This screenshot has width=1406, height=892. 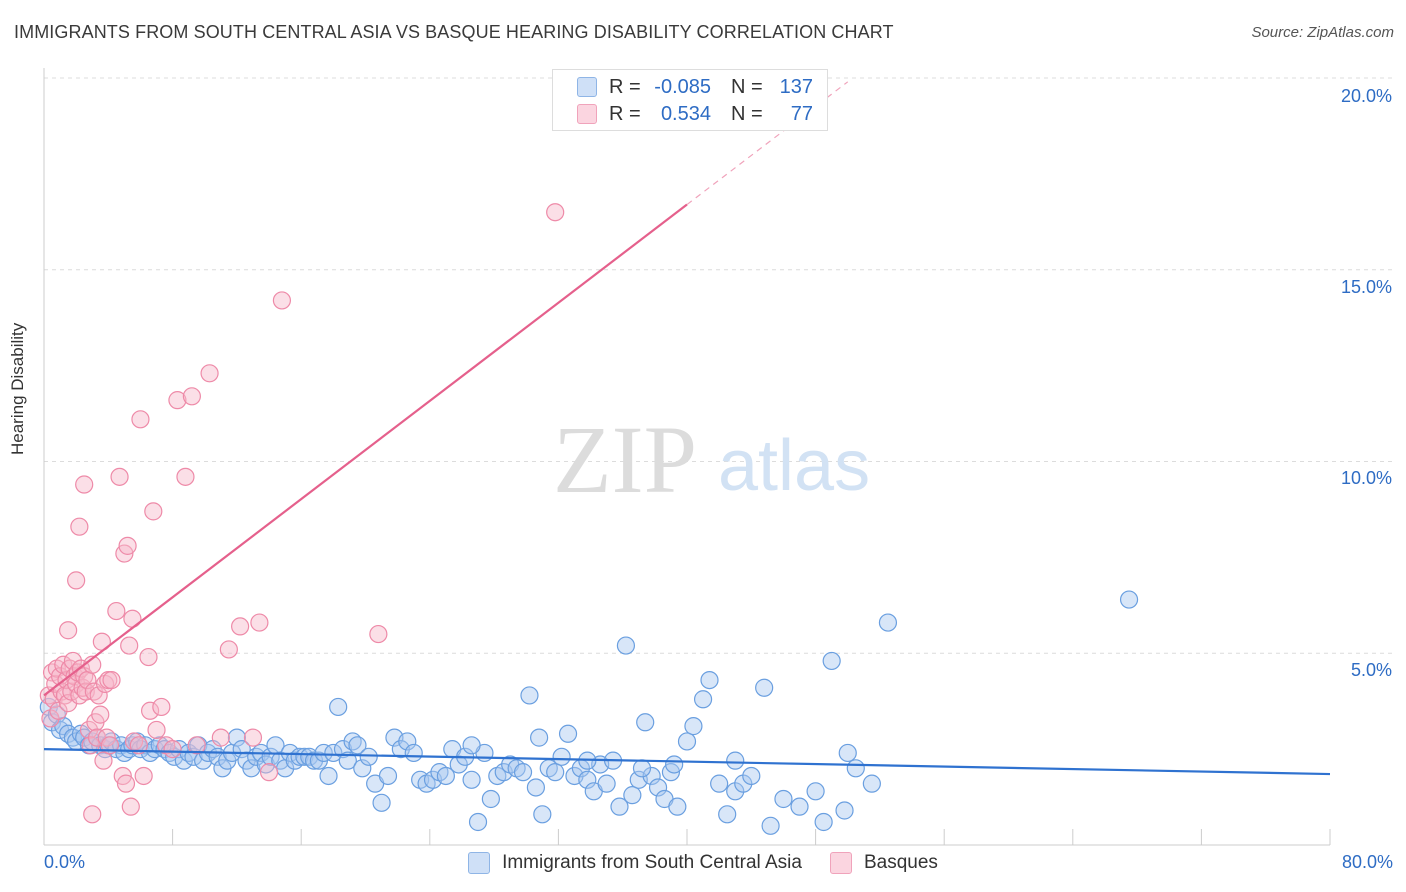 I want to click on legend-item-basques: Basques, so click(x=883, y=863).